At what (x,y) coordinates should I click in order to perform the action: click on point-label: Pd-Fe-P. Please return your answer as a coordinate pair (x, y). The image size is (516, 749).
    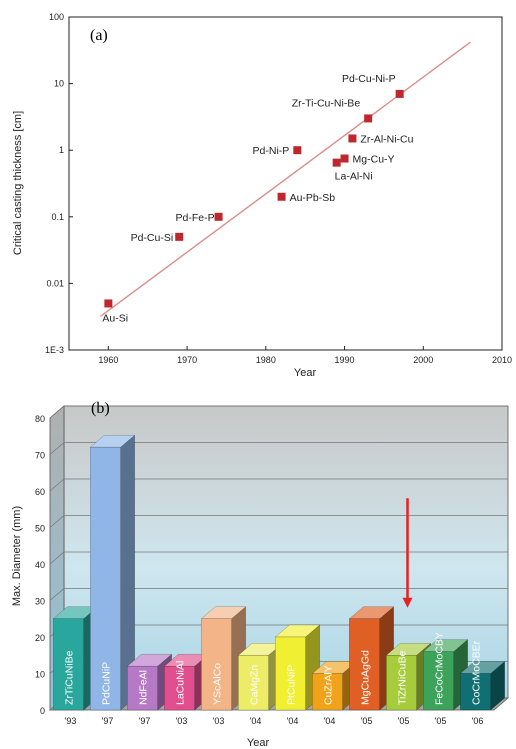
    Looking at the image, I should click on (194, 218).